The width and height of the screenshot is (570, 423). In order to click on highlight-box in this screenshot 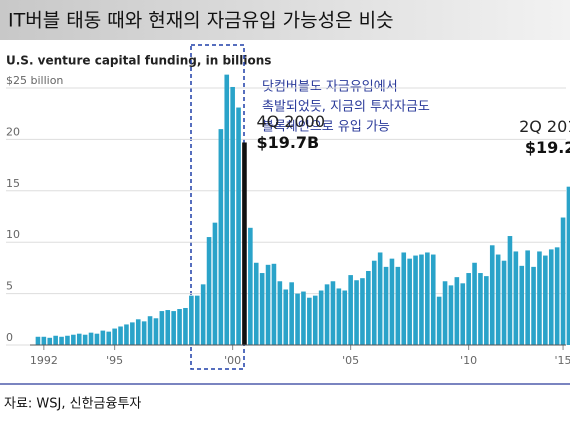, I will do `click(217, 207)`.